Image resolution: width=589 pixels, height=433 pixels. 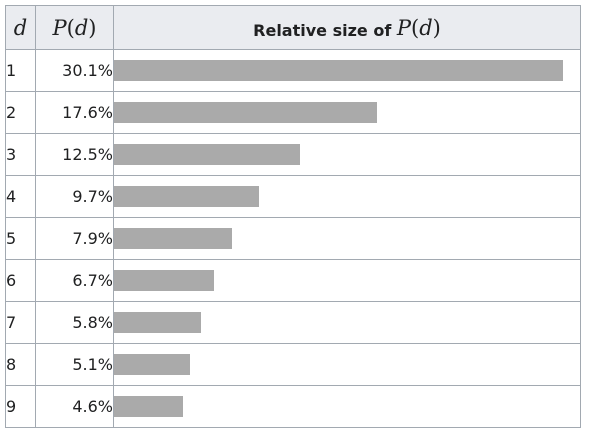 I want to click on header-d: d, so click(x=20, y=27).